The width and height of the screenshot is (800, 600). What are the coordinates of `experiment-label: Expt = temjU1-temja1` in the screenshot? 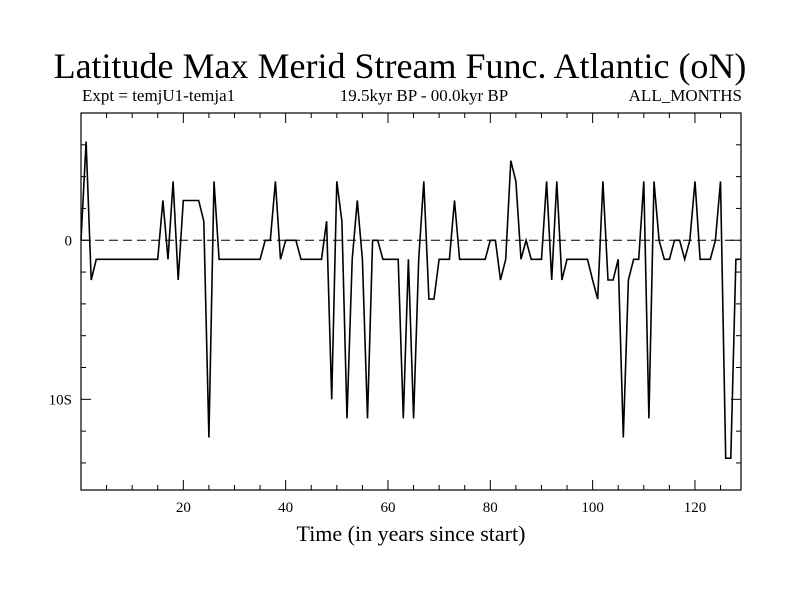 It's located at (159, 95).